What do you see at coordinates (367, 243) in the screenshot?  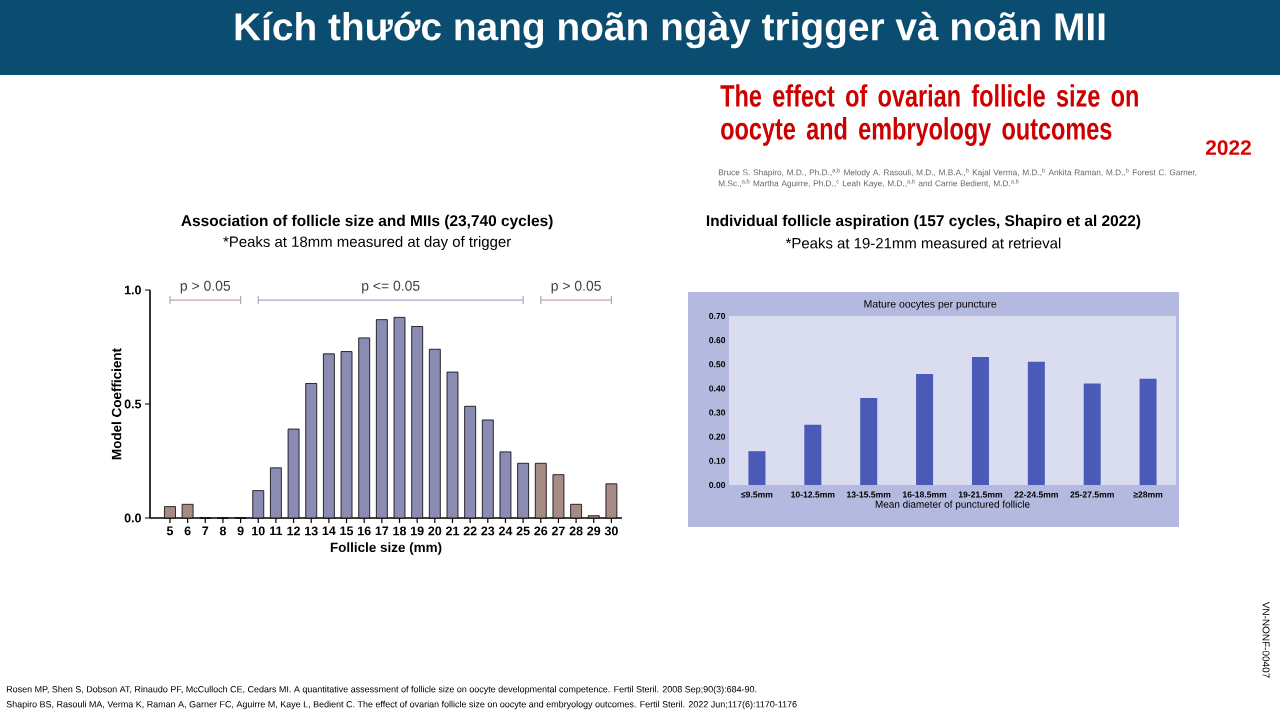 I see `chart-subtitle: *Peaks at 18mm measured at day of trigger` at bounding box center [367, 243].